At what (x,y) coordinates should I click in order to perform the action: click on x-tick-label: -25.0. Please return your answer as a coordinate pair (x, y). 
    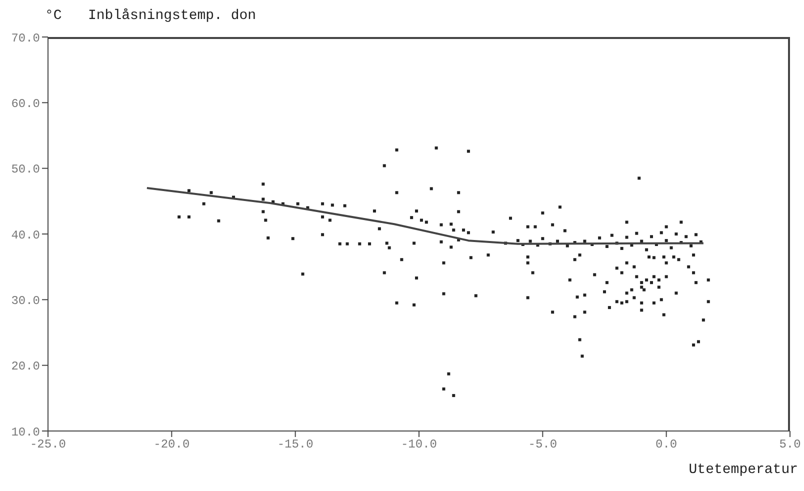
    Looking at the image, I should click on (48, 445).